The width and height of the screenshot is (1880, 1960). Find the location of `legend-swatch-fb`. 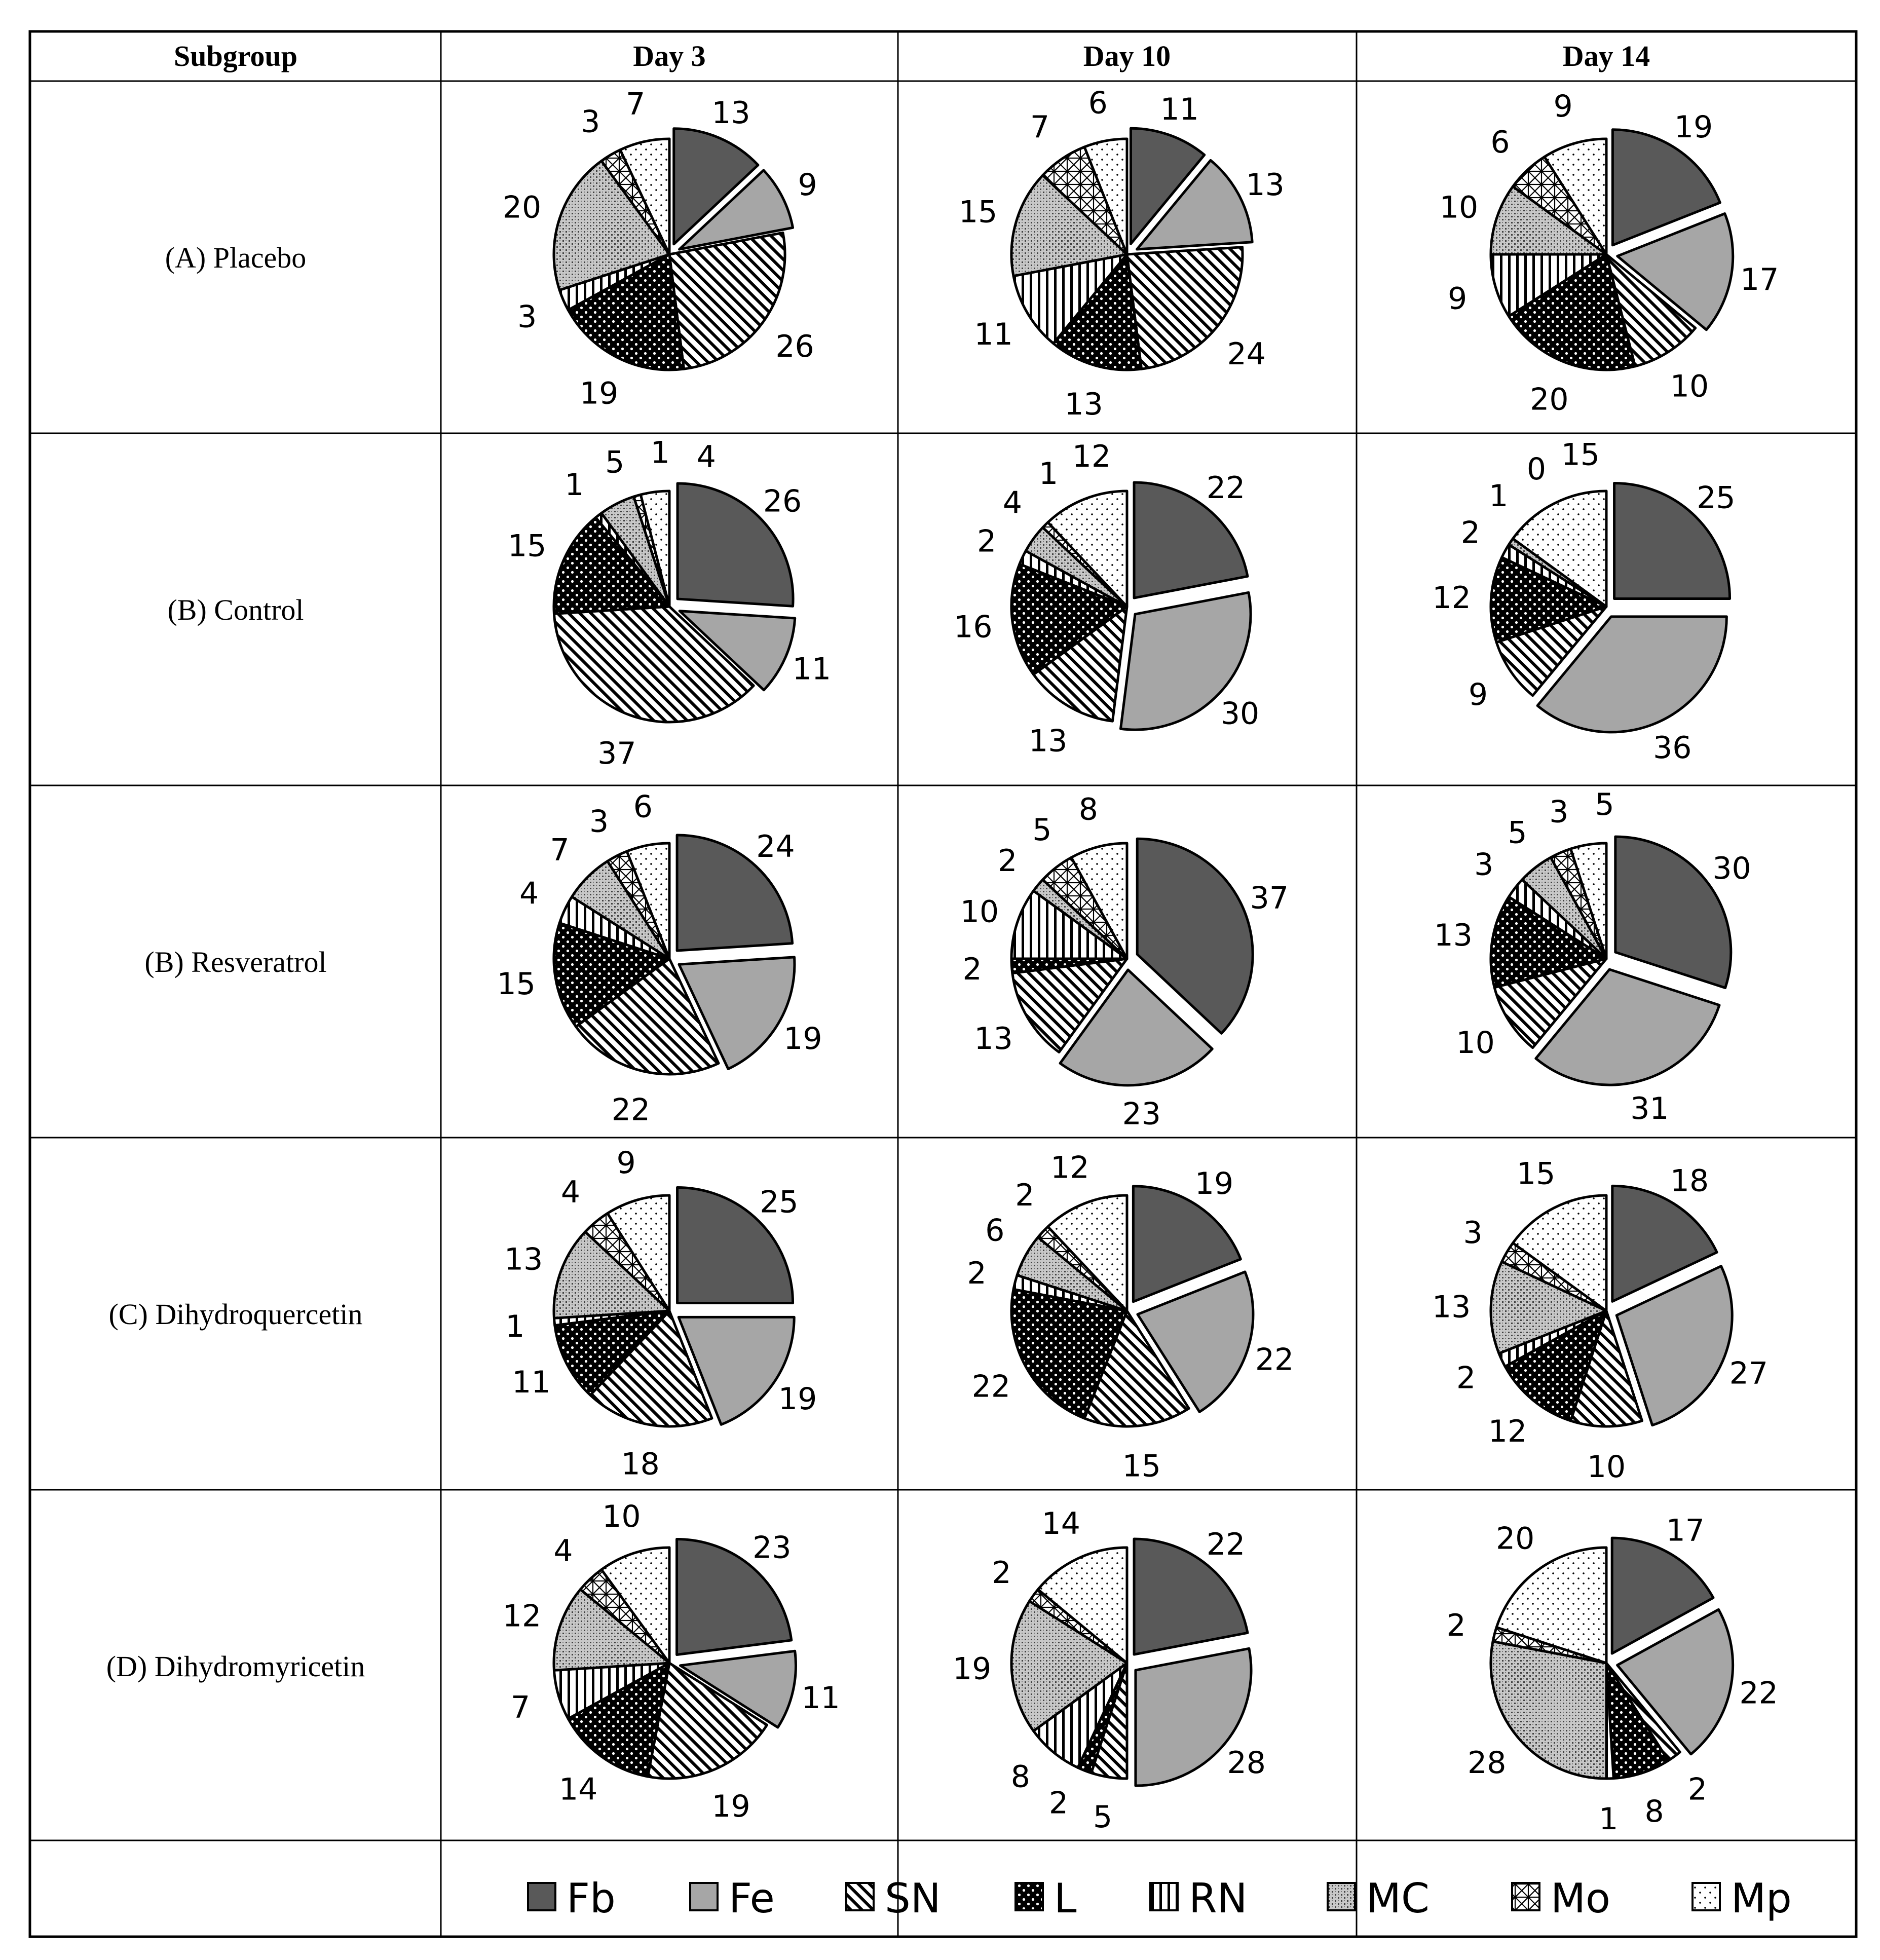

legend-swatch-fb is located at coordinates (541, 1896).